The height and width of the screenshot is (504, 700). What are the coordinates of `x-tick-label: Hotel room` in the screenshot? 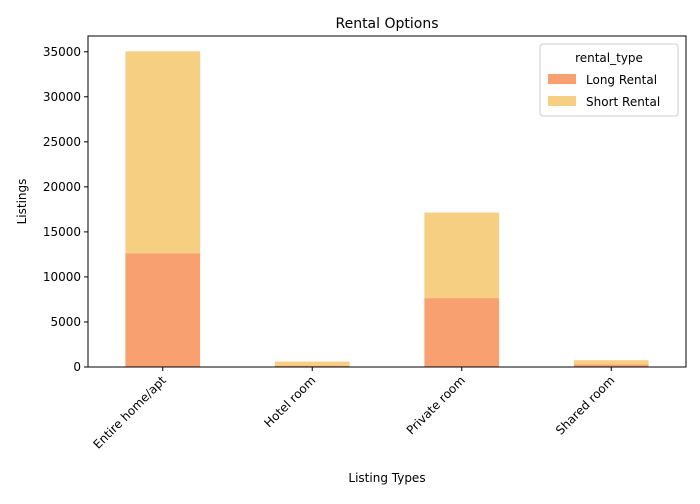 It's located at (289, 401).